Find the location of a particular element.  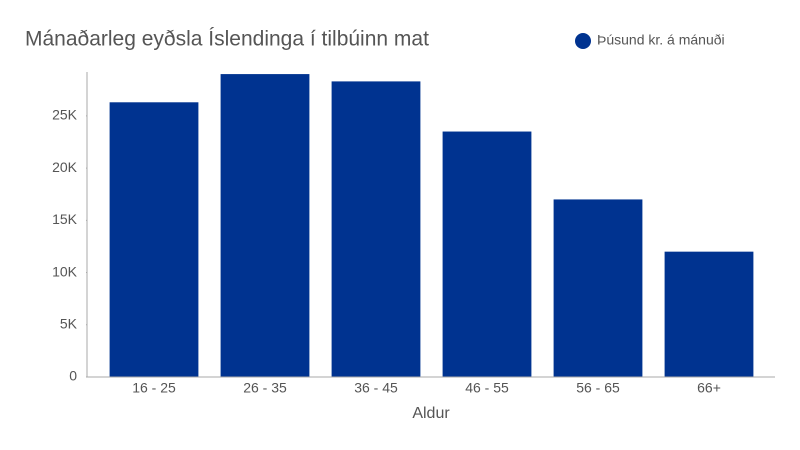

x-tick-label: 66+ is located at coordinates (709, 388).